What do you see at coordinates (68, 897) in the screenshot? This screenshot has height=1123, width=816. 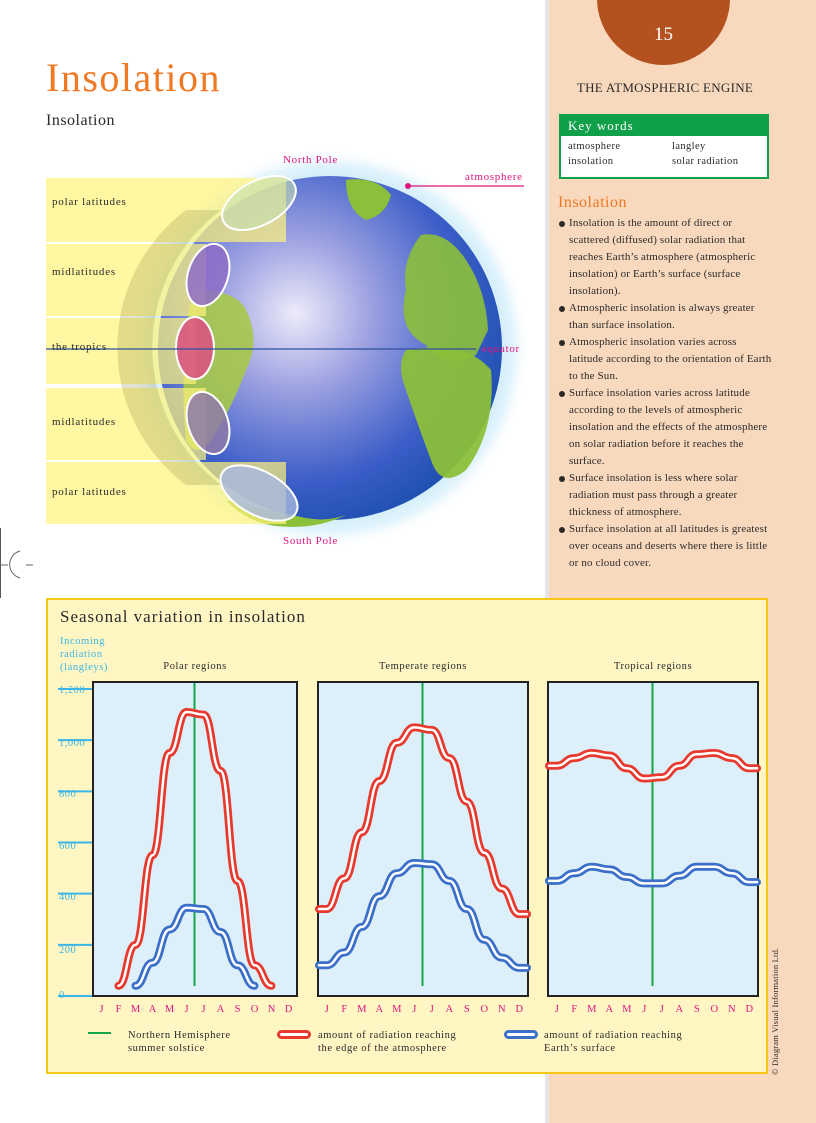 I see `y-tick-label: 400` at bounding box center [68, 897].